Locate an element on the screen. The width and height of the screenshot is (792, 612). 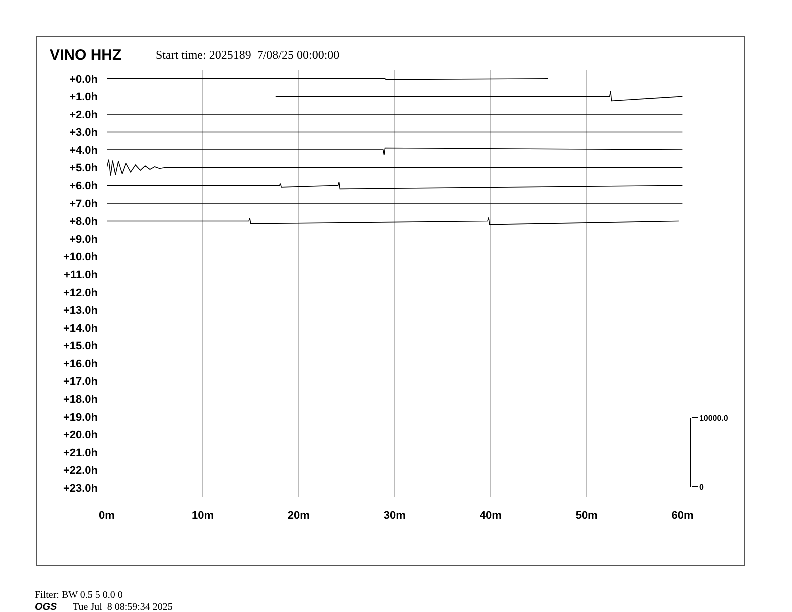
x-tick-label: 60m is located at coordinates (683, 516).